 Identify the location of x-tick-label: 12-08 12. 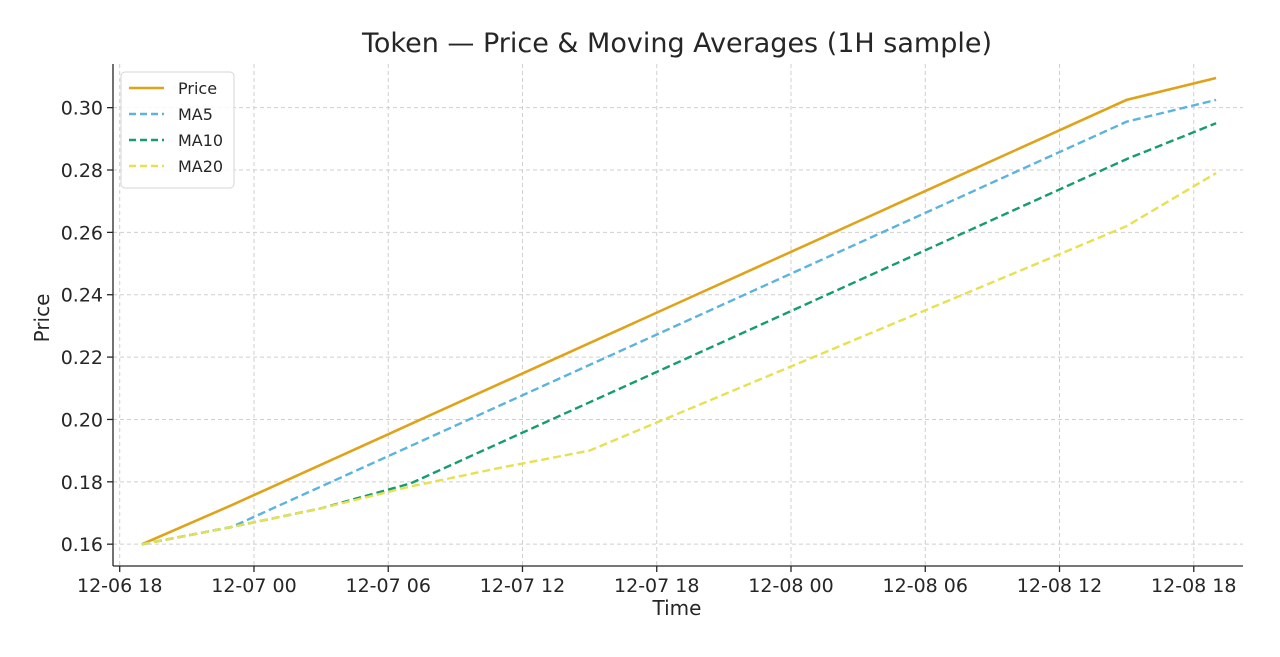
(1059, 586).